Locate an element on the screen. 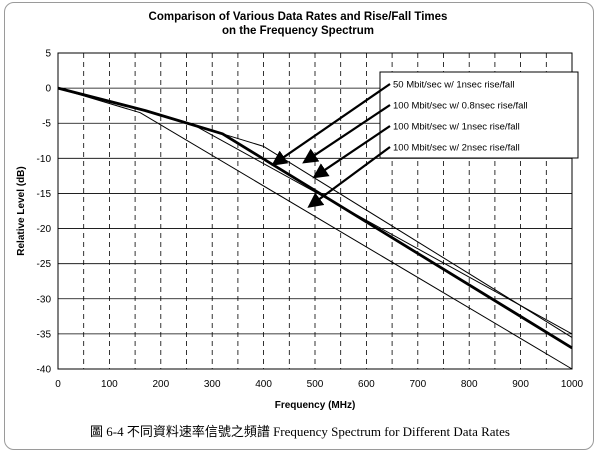  x-tick-label: 0 is located at coordinates (58, 384).